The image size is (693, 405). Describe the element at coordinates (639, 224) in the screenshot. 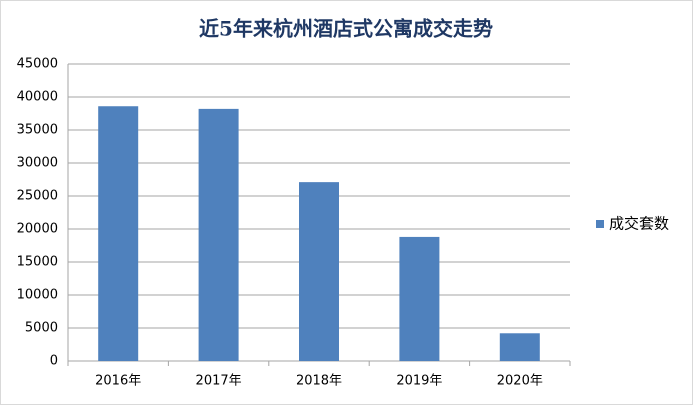

I see `legend-label: 成交套数` at that location.